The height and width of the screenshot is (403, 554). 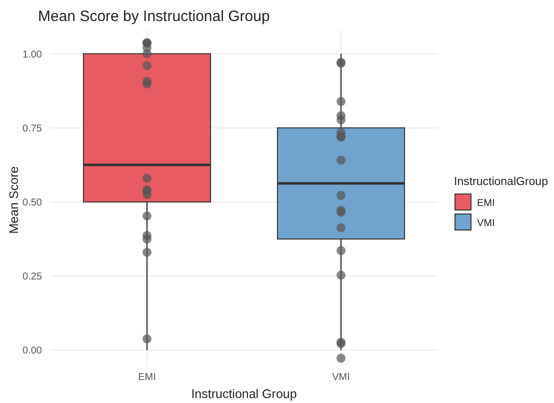 I want to click on legend-label: EMI, so click(x=486, y=203).